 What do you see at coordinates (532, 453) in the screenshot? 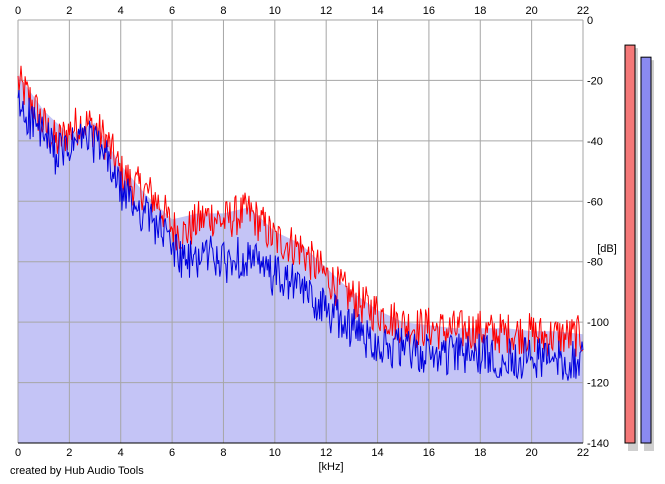
I see `x-tick-label-bottom: 20` at bounding box center [532, 453].